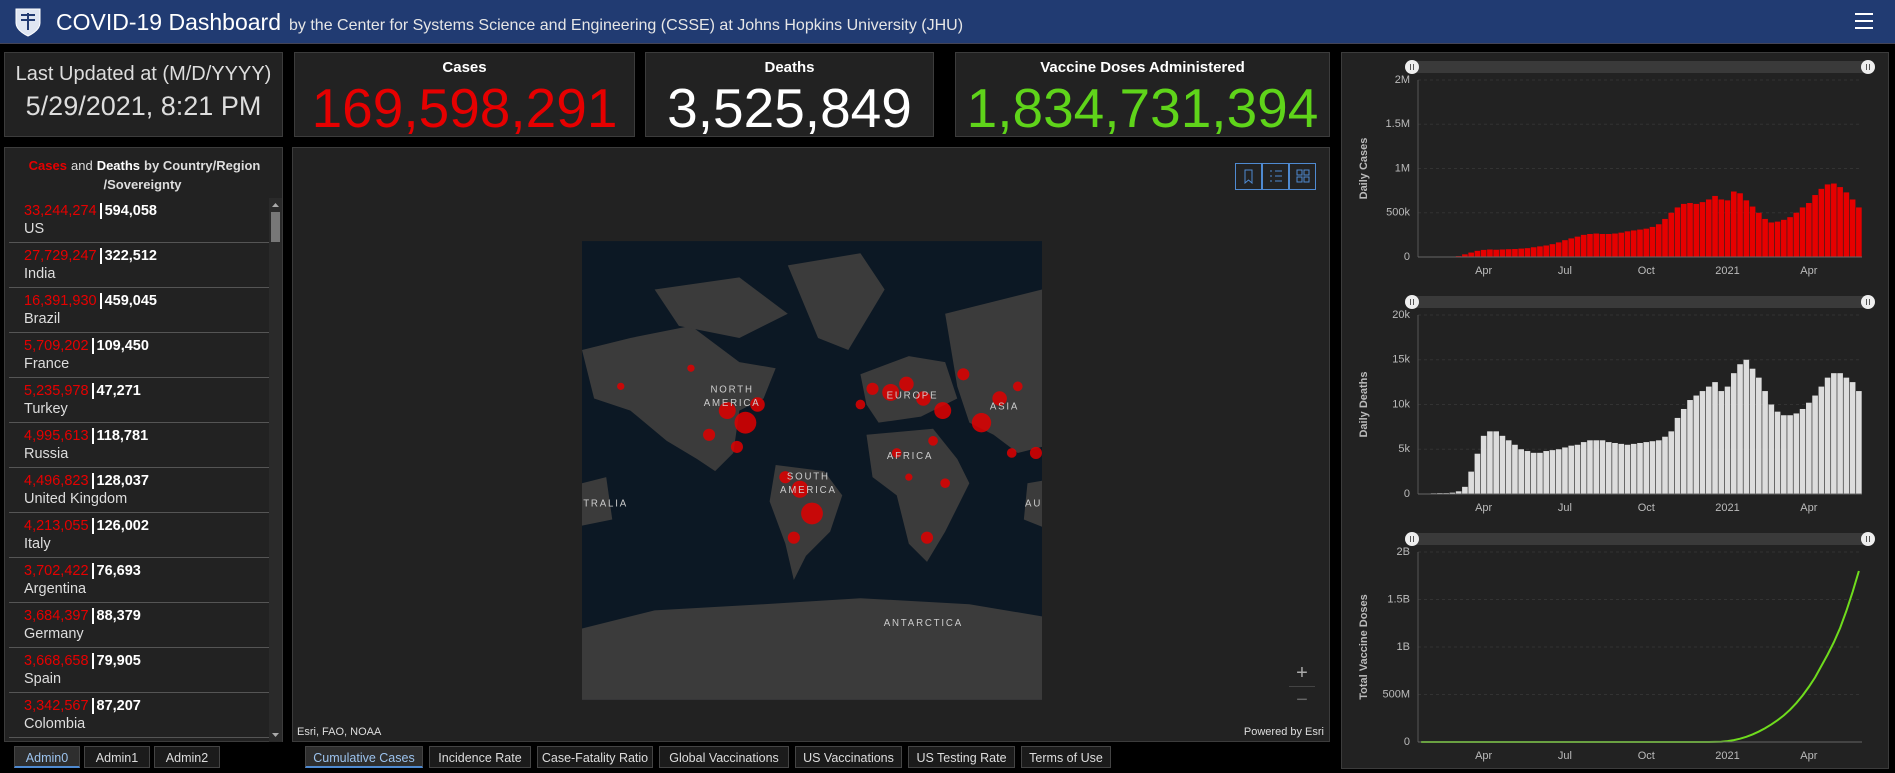  What do you see at coordinates (128, 256) in the screenshot?
I see `country-deaths: 322,512` at bounding box center [128, 256].